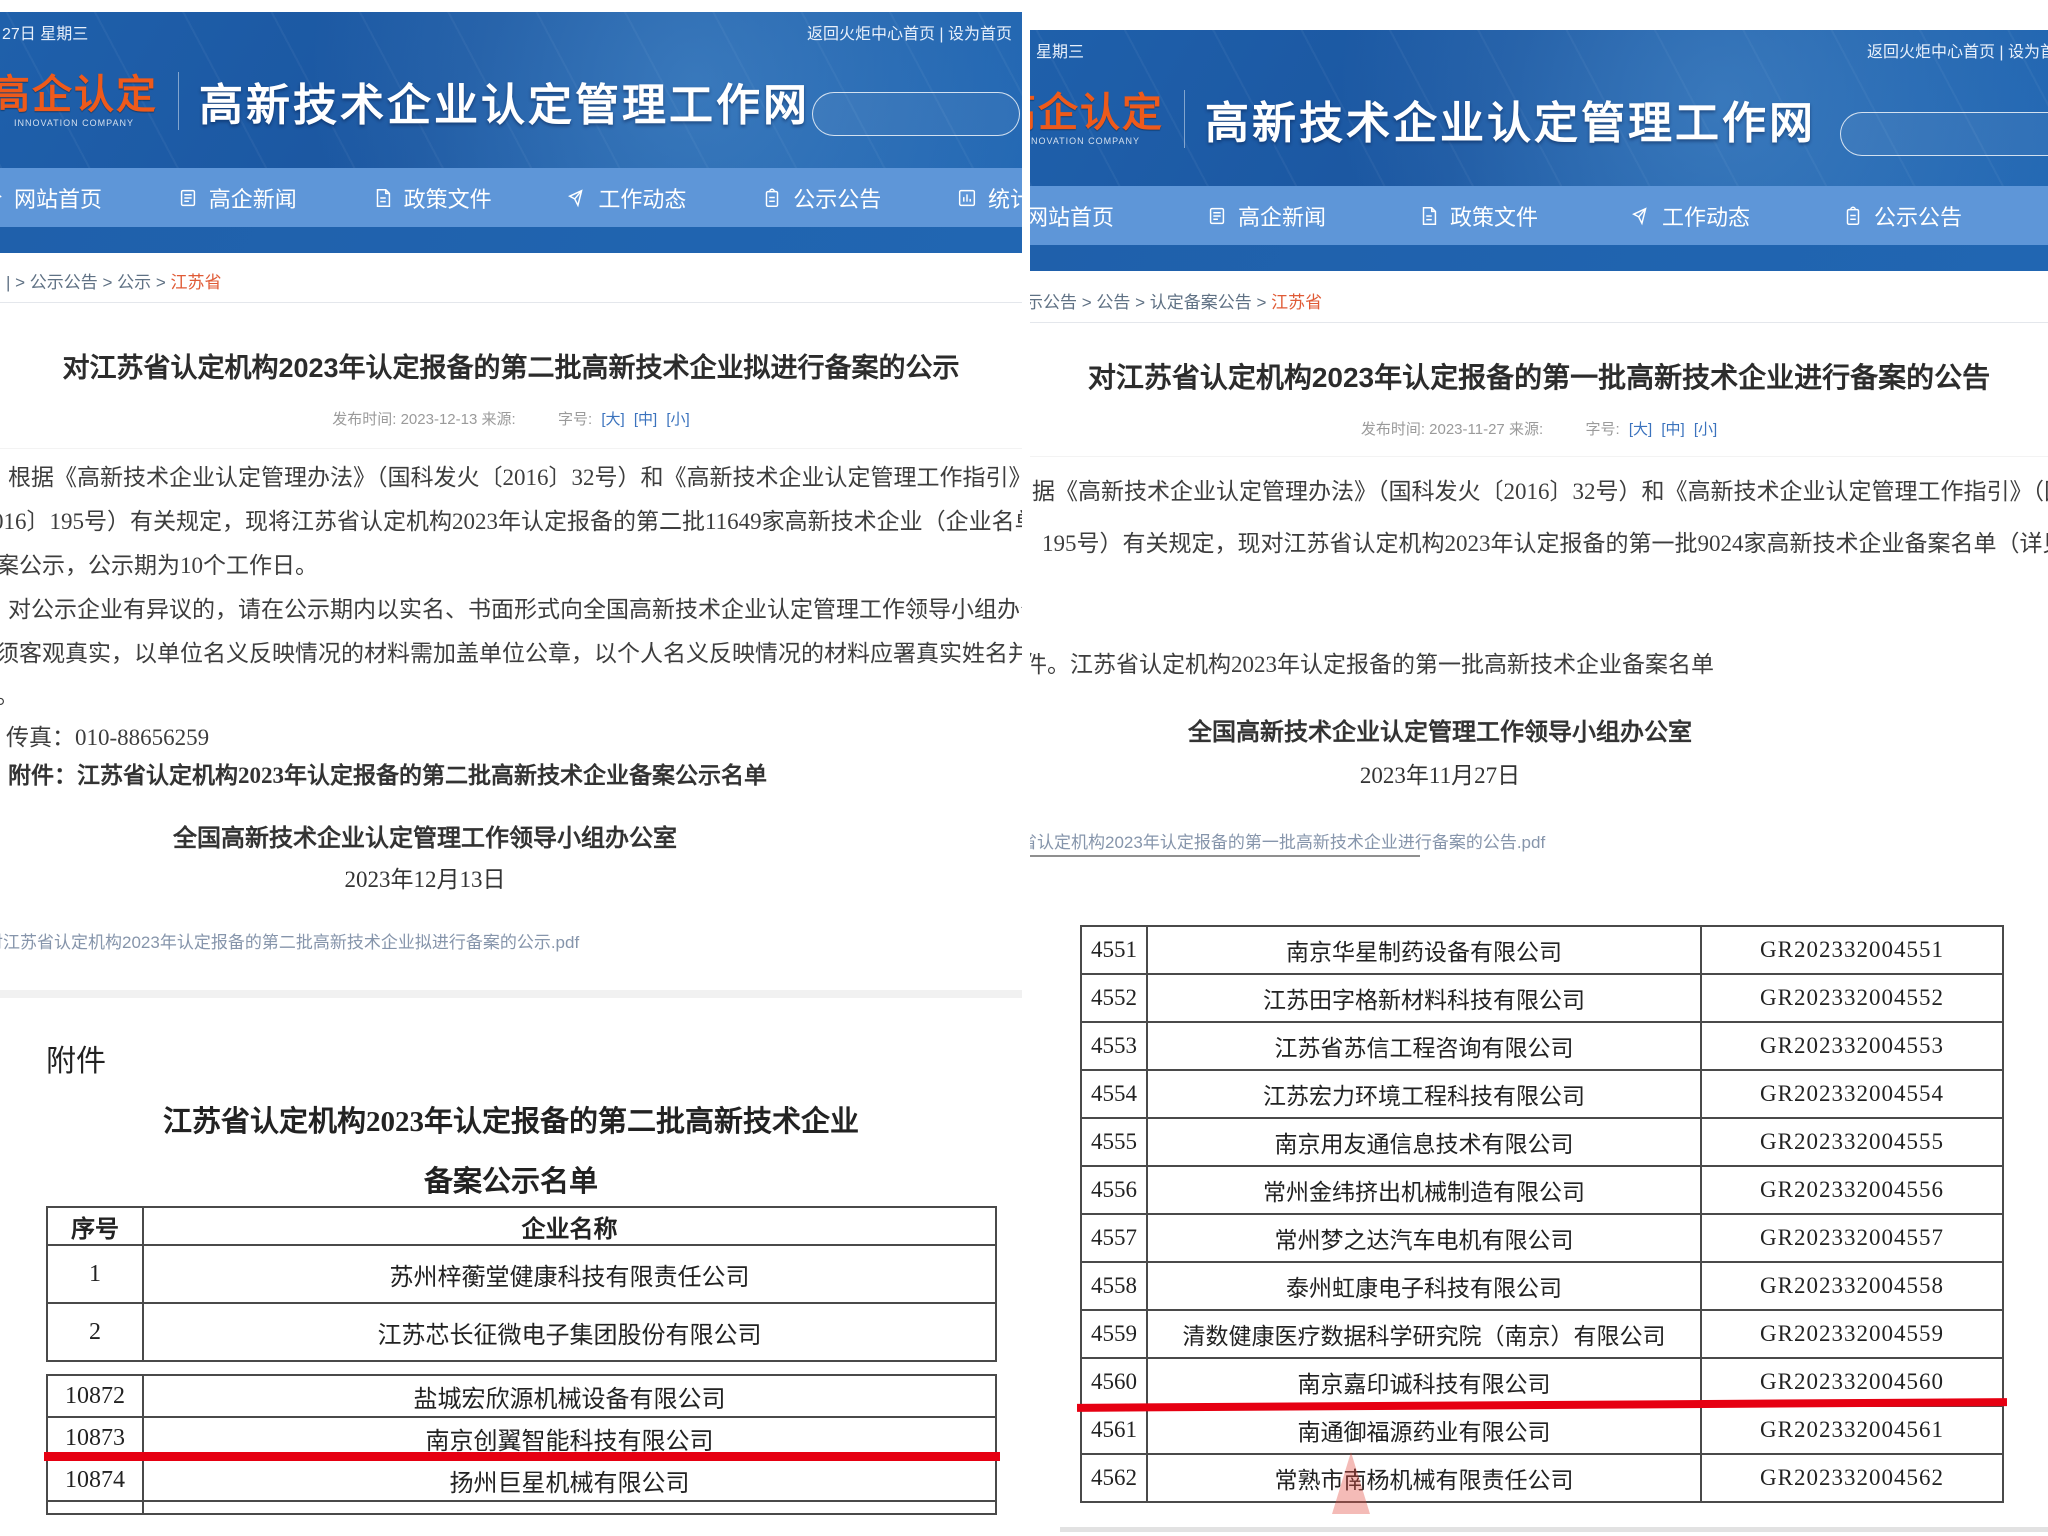 Image resolution: width=2048 pixels, height=1536 pixels. What do you see at coordinates (1917, 217) in the screenshot?
I see `nav-label: 公示公告` at bounding box center [1917, 217].